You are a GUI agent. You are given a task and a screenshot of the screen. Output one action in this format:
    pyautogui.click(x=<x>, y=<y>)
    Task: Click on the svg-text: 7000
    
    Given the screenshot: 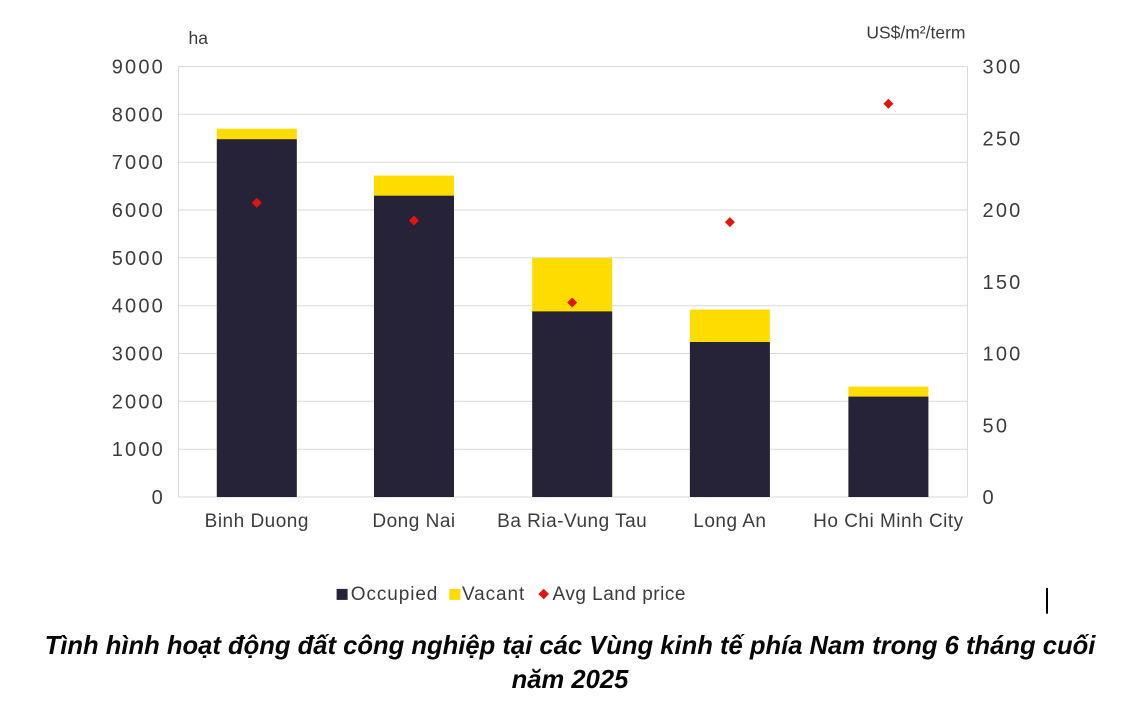 What is the action you would take?
    pyautogui.click(x=138, y=163)
    